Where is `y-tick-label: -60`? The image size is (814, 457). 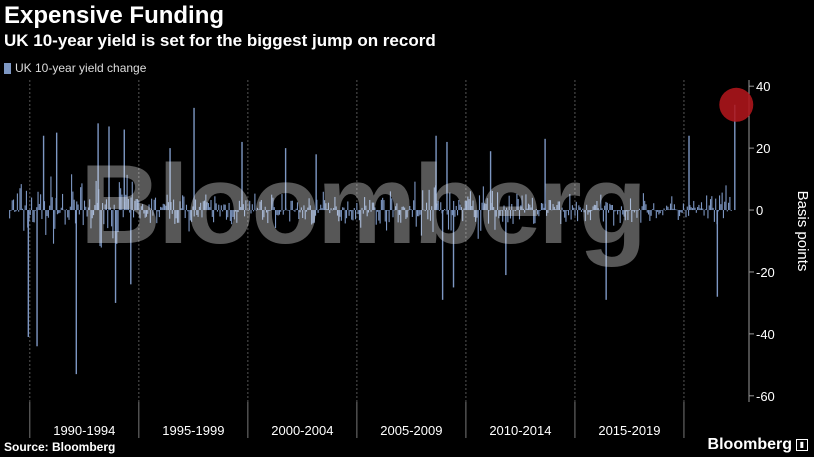 y-tick-label: -60 is located at coordinates (765, 396).